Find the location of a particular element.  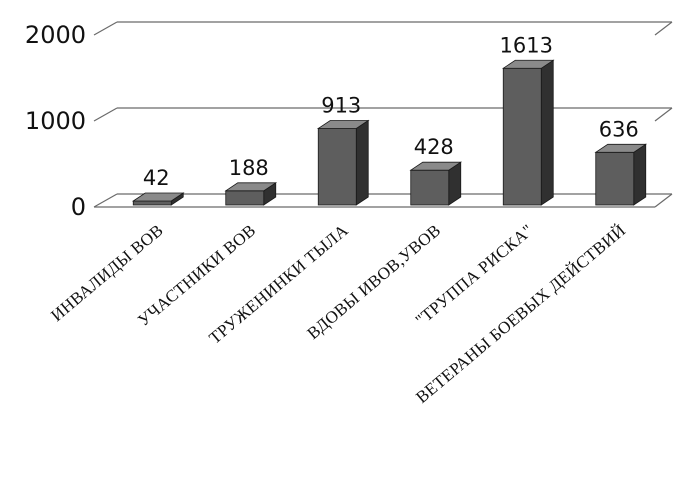

data-label: 913 is located at coordinates (341, 105).